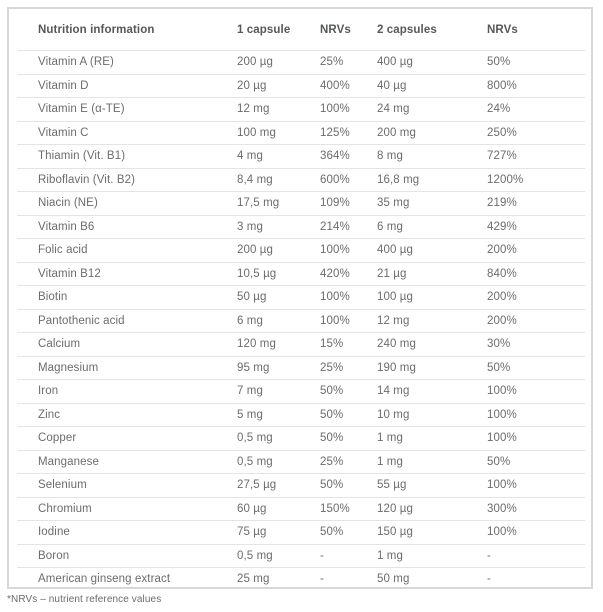 The image size is (603, 612). Describe the element at coordinates (432, 579) in the screenshot. I see `amount-2-capsules-cell: 50 mg` at that location.